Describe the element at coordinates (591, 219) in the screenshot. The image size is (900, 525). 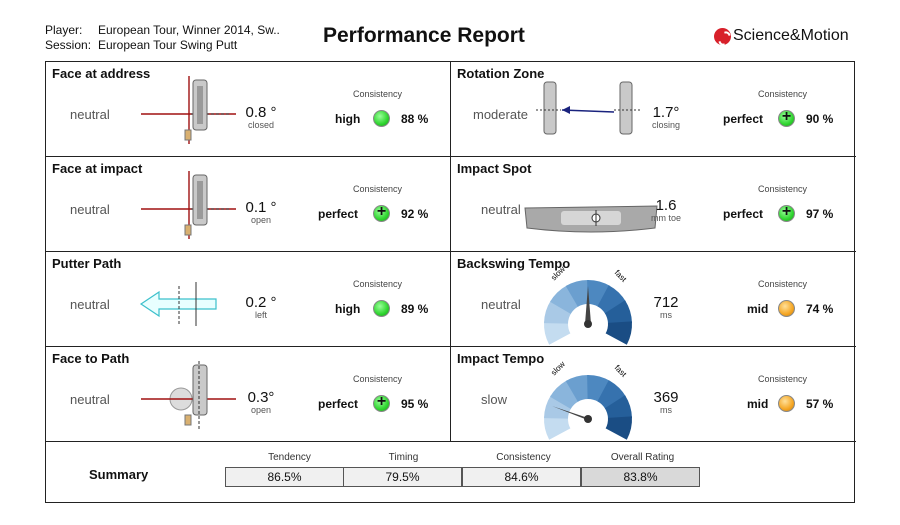
I see `putter-head-graphic` at that location.